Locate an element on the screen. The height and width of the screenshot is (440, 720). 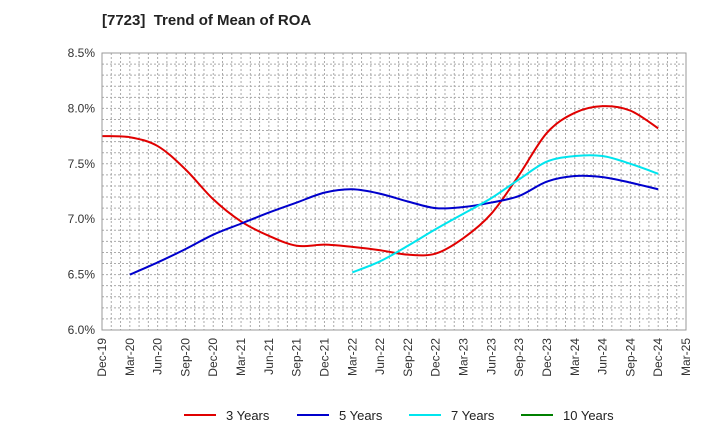
legend-label-3-years: 3 Years is located at coordinates (248, 415).